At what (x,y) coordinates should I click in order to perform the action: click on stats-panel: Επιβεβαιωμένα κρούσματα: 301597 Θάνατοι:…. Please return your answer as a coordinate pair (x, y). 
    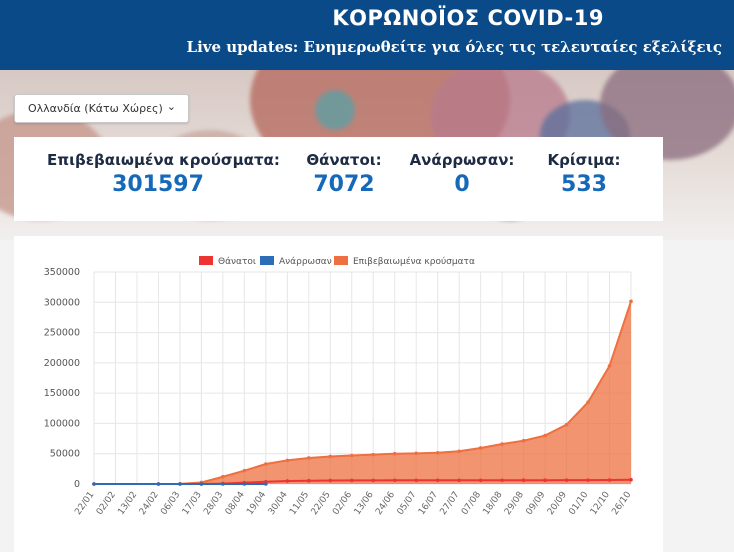
    Looking at the image, I should click on (338, 179).